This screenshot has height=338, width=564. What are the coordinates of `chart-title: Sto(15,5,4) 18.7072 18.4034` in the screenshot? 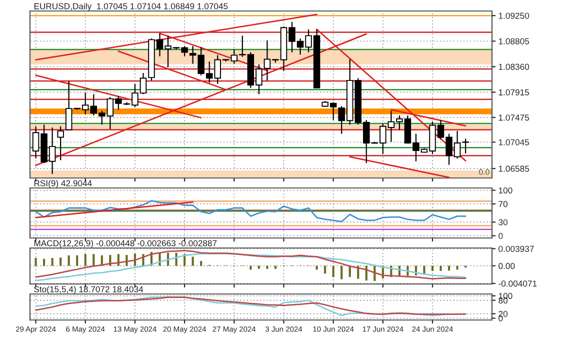 It's located at (89, 290).